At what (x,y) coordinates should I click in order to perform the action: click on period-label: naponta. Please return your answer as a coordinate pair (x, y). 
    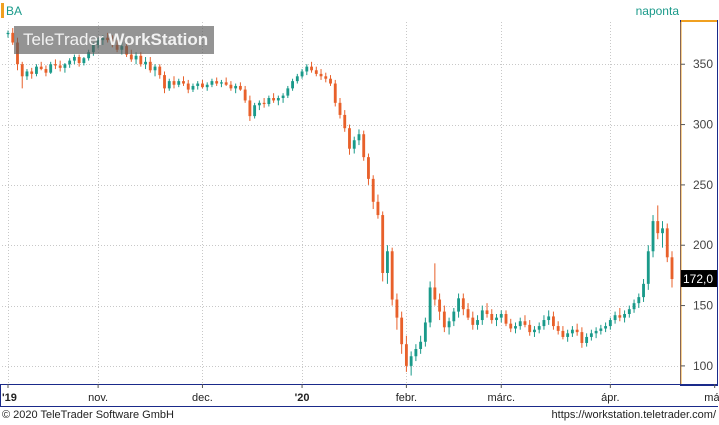
    Looking at the image, I should click on (657, 11).